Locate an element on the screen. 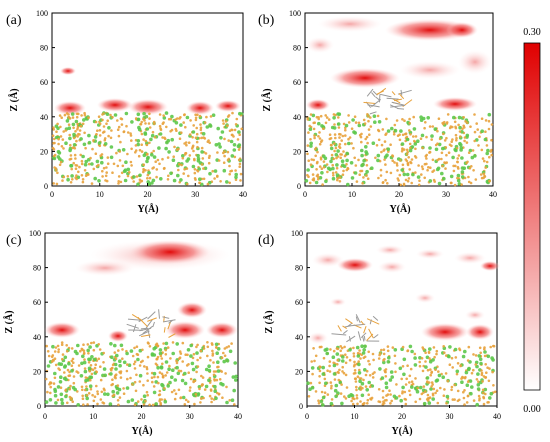 Image resolution: width=550 pixels, height=442 pixels. colorbar-min-label: 0.00 is located at coordinates (532, 409).